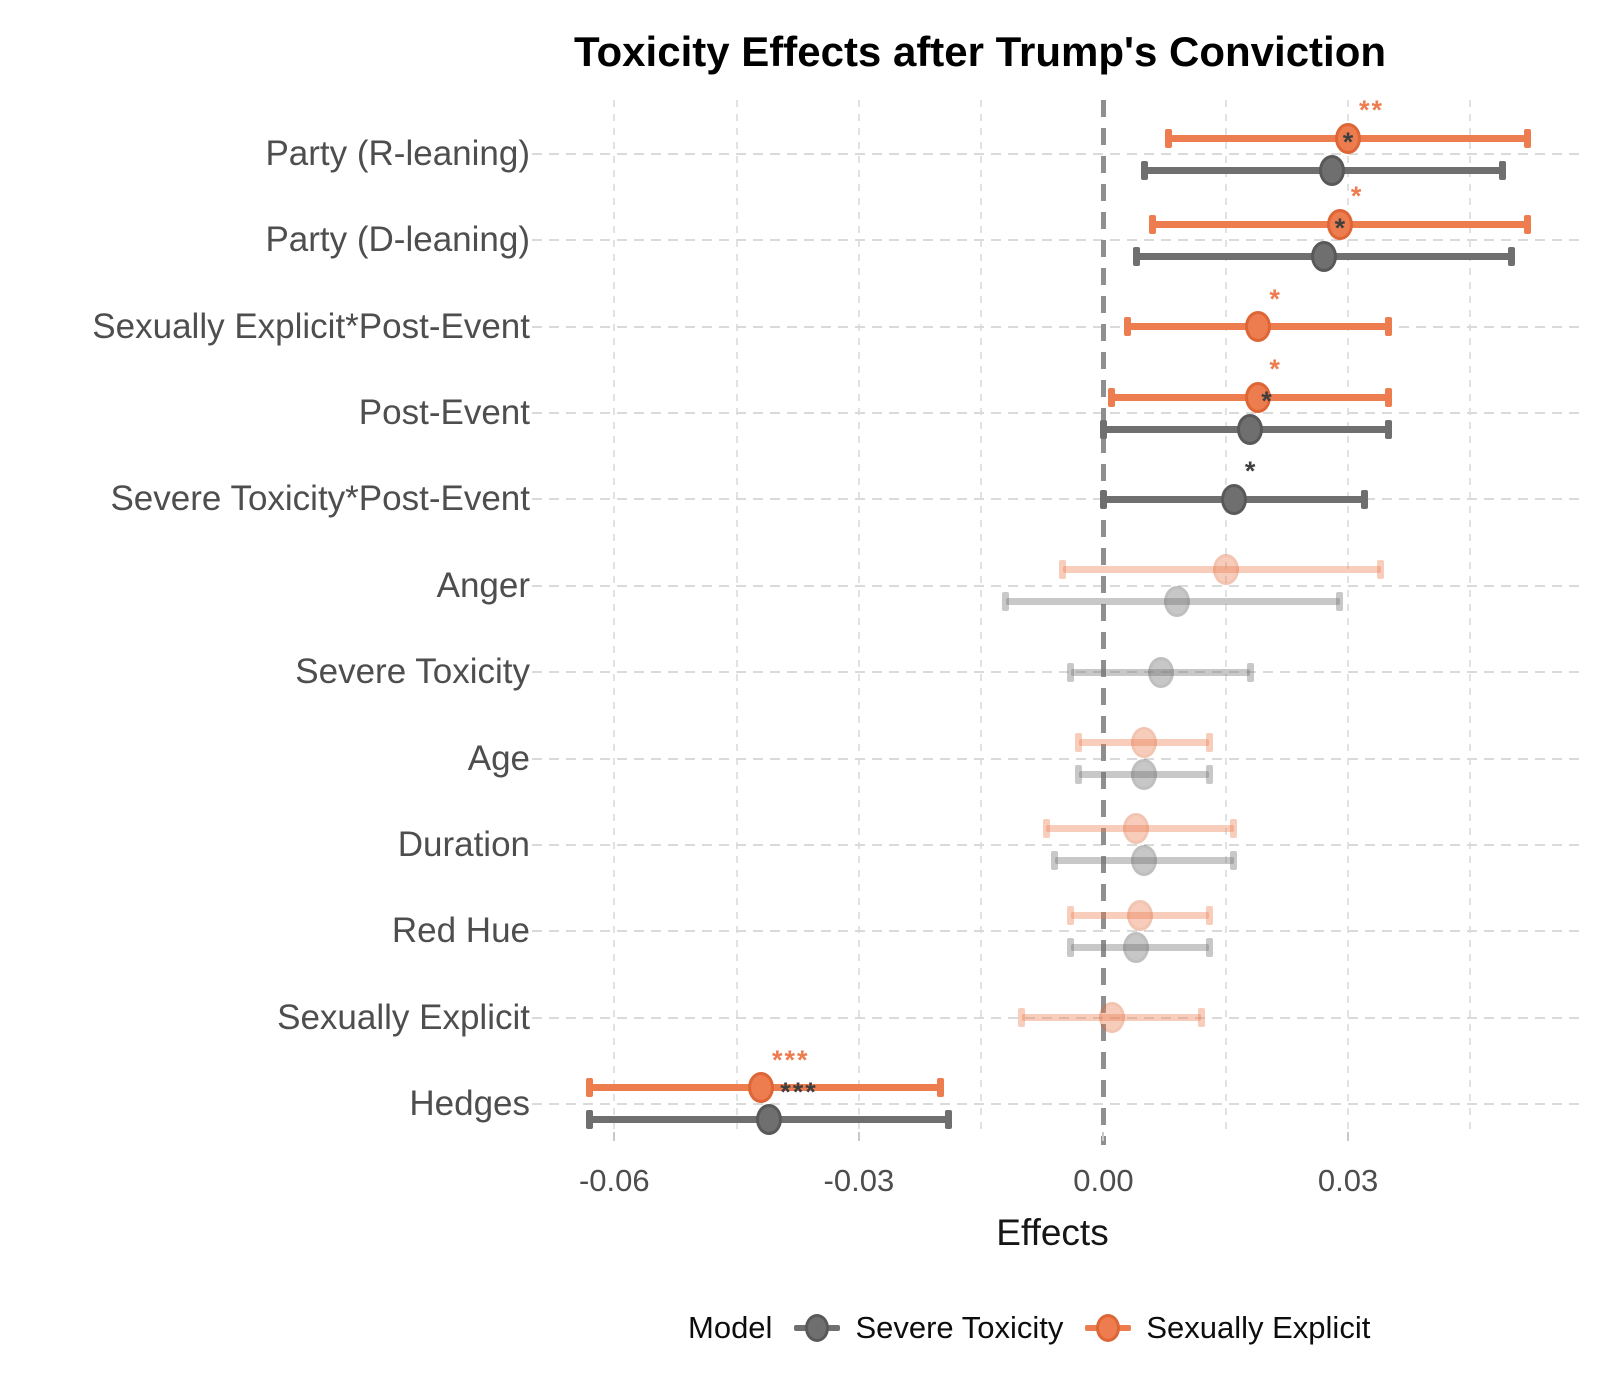 The height and width of the screenshot is (1400, 1600). I want to click on x-tick-label: -0.06, so click(614, 1180).